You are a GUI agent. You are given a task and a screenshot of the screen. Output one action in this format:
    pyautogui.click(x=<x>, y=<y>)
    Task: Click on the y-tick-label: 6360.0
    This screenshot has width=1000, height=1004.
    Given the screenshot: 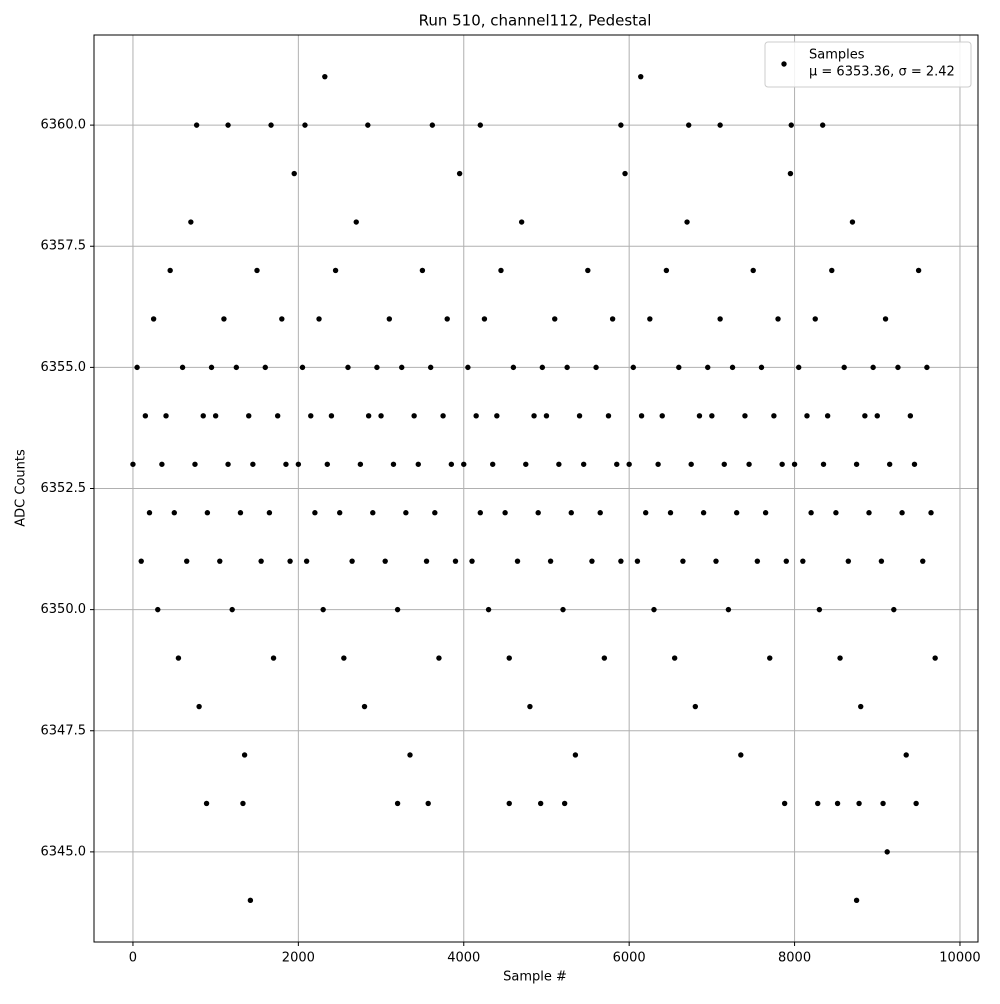 What is the action you would take?
    pyautogui.click(x=64, y=125)
    